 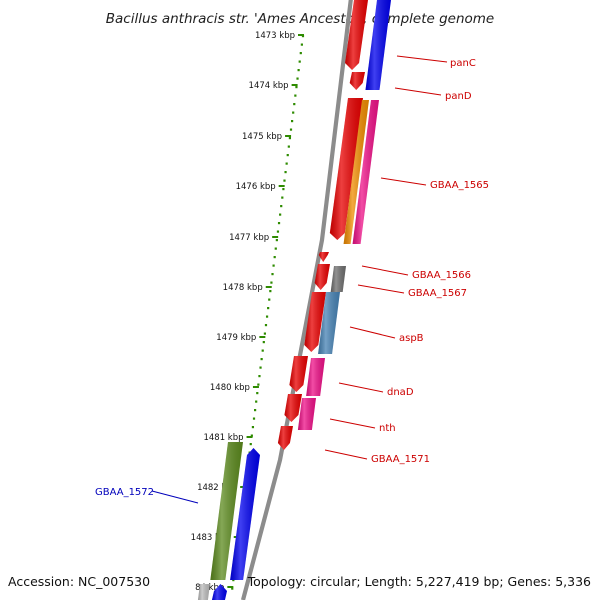 What do you see at coordinates (269, 86) in the screenshot?
I see `ruler-tick-label: 1474 kbp` at bounding box center [269, 86].